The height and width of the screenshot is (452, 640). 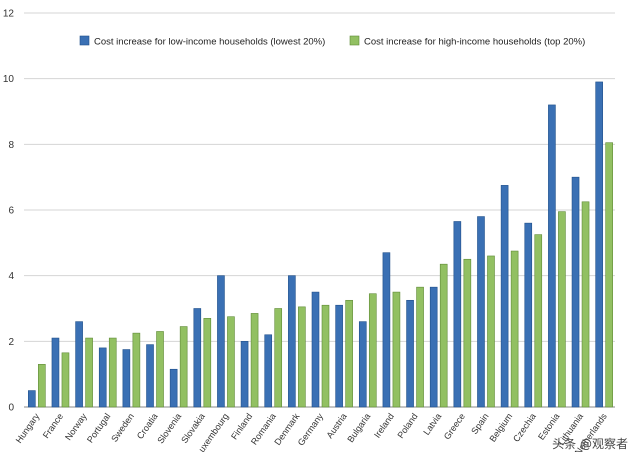 What do you see at coordinates (11, 145) in the screenshot?
I see `y-tick-label: 8` at bounding box center [11, 145].